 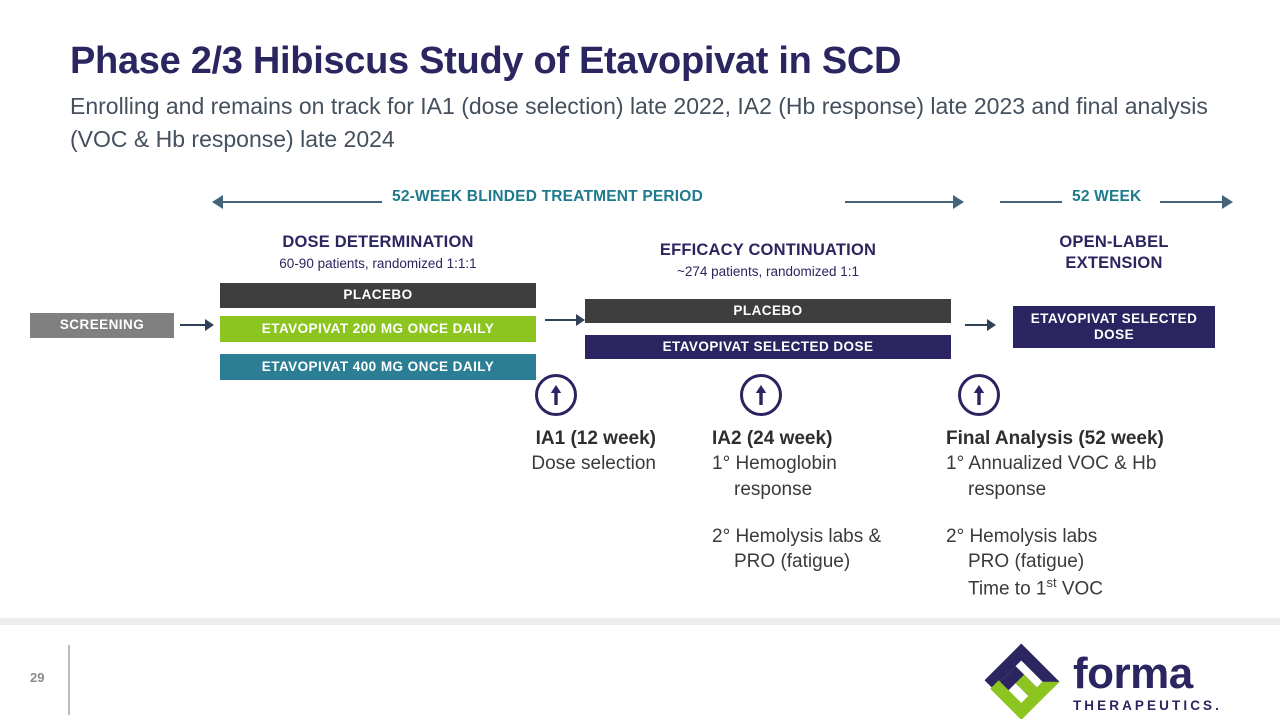 What do you see at coordinates (1022, 683) in the screenshot?
I see `forma-logo-mark-icon` at bounding box center [1022, 683].